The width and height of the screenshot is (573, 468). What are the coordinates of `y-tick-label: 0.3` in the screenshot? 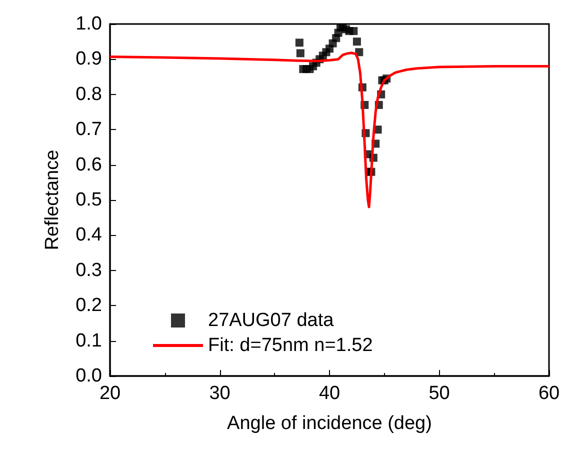 It's located at (89, 270).